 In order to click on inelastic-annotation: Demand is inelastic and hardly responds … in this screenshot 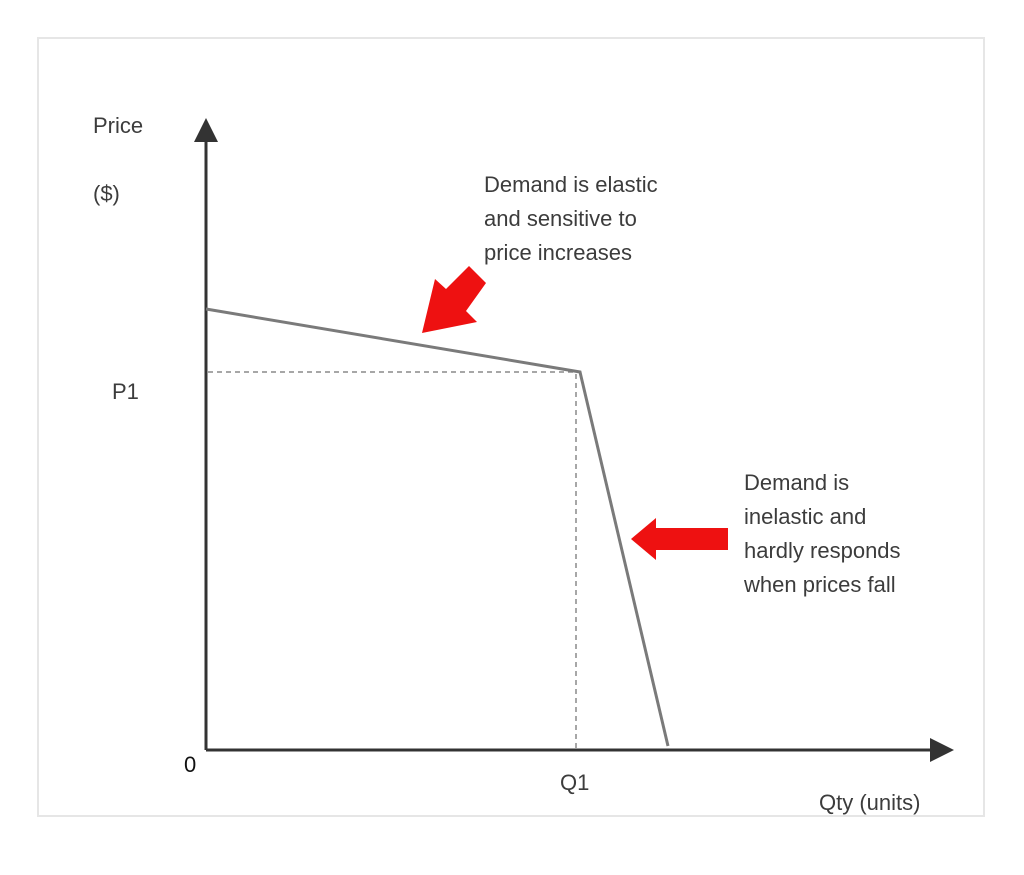, I will do `click(822, 533)`.